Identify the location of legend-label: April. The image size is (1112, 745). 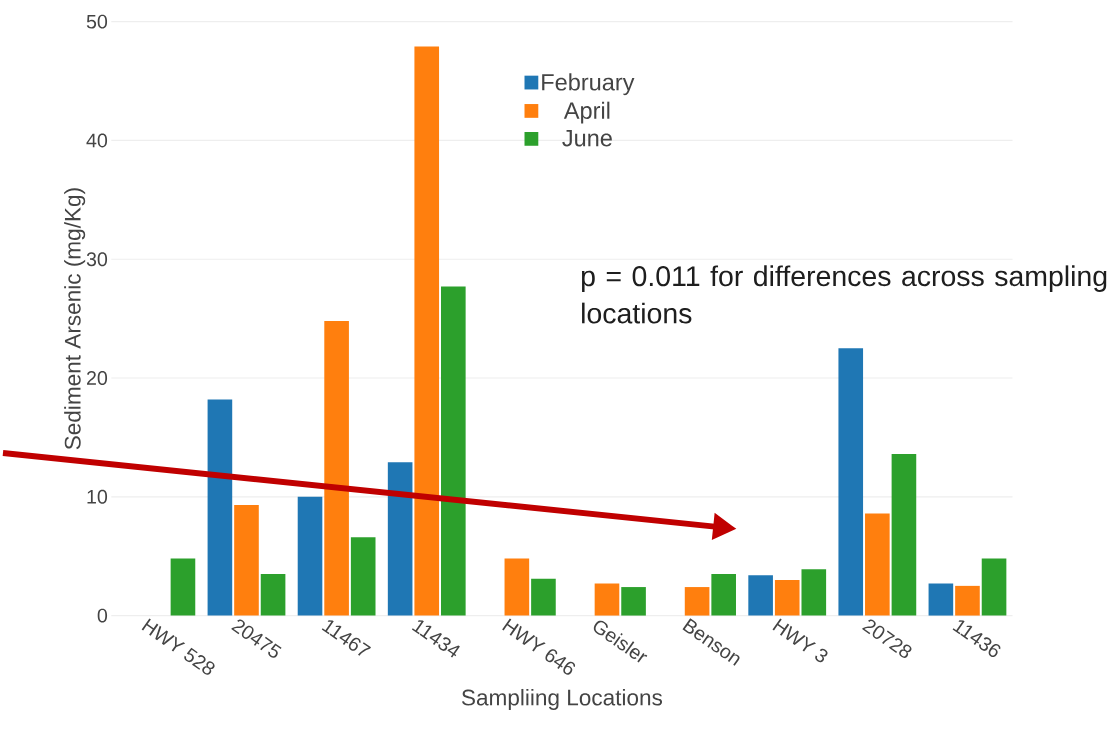
(586, 112).